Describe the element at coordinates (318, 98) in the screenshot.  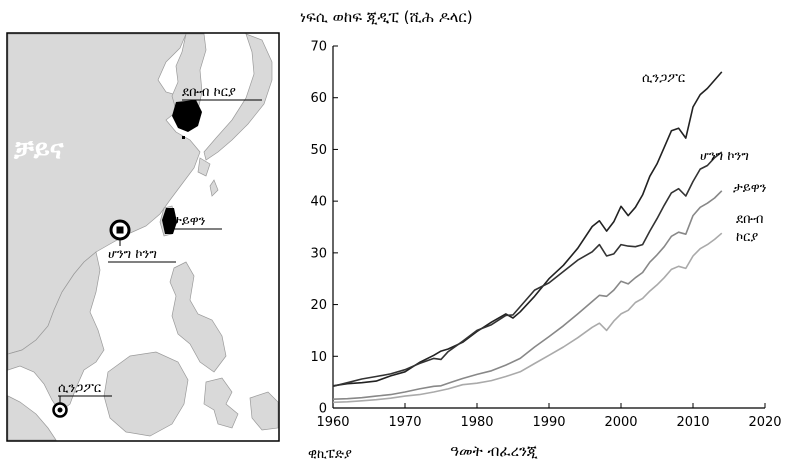
I see `y-tick-label-60: 60` at that location.